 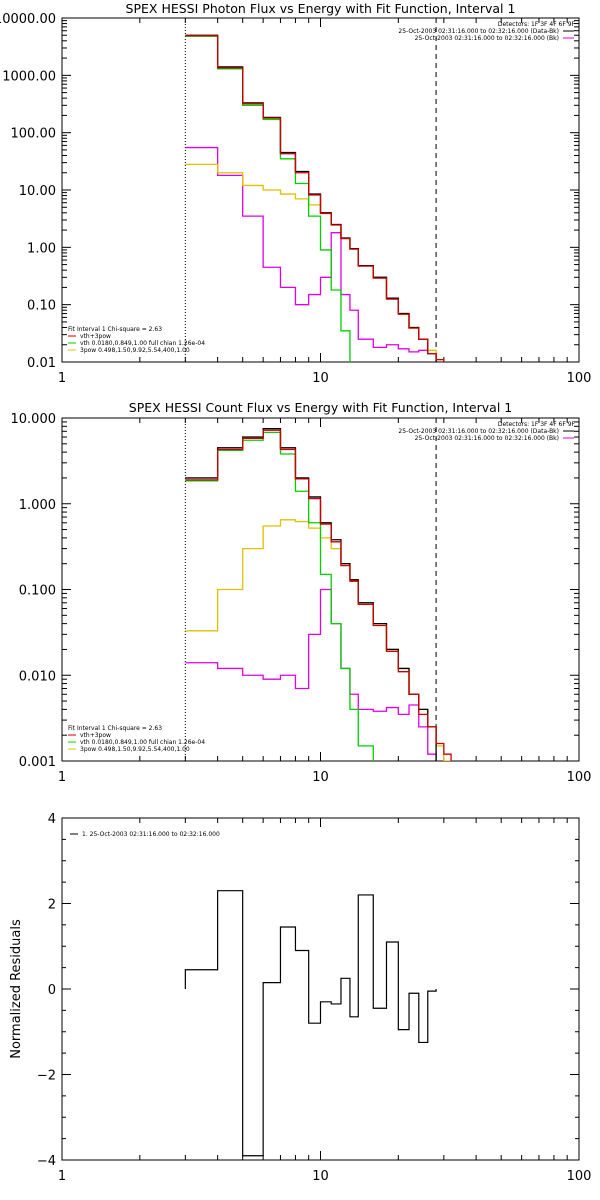 What do you see at coordinates (37, 191) in the screenshot?
I see `y-tick-label: 10.00` at bounding box center [37, 191].